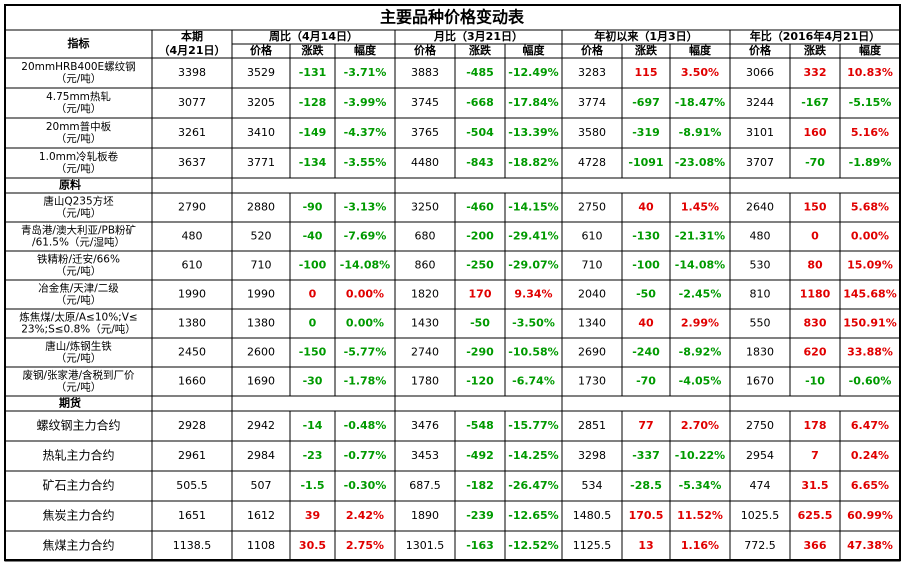 The height and width of the screenshot is (571, 904). Describe the element at coordinates (78, 96) in the screenshot. I see `row-label: 4.75mm热轧` at that location.